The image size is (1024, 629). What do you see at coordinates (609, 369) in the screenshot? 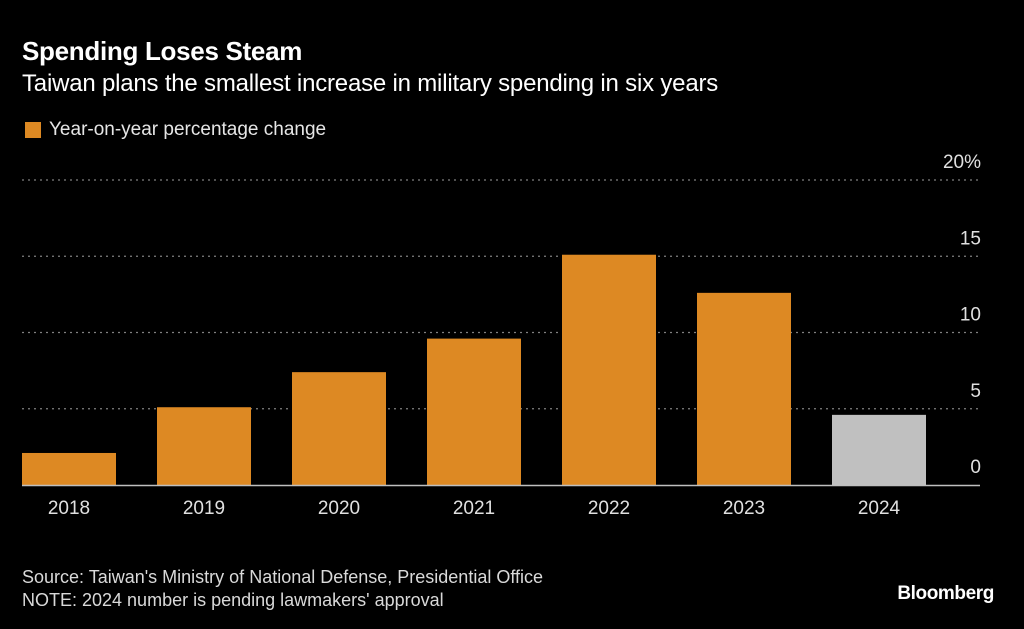
I see `bar-2022` at bounding box center [609, 369].